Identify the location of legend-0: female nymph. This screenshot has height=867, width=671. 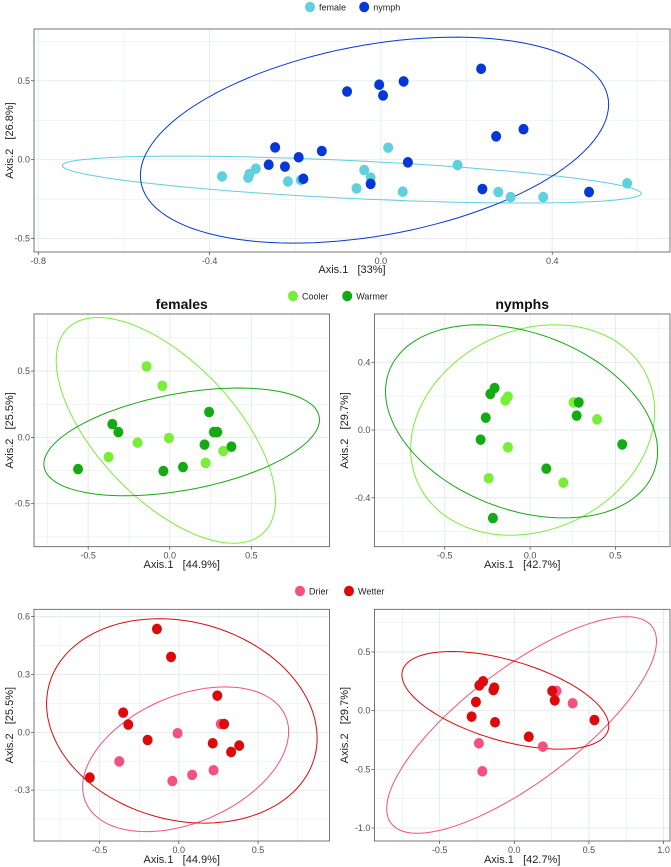
(352, 7).